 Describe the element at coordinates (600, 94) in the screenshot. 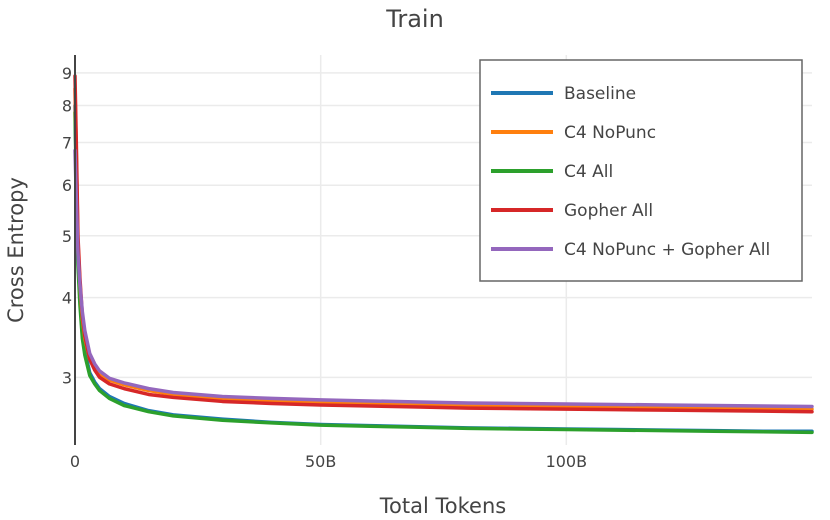

I see `legend-label-baseline: Baseline` at that location.